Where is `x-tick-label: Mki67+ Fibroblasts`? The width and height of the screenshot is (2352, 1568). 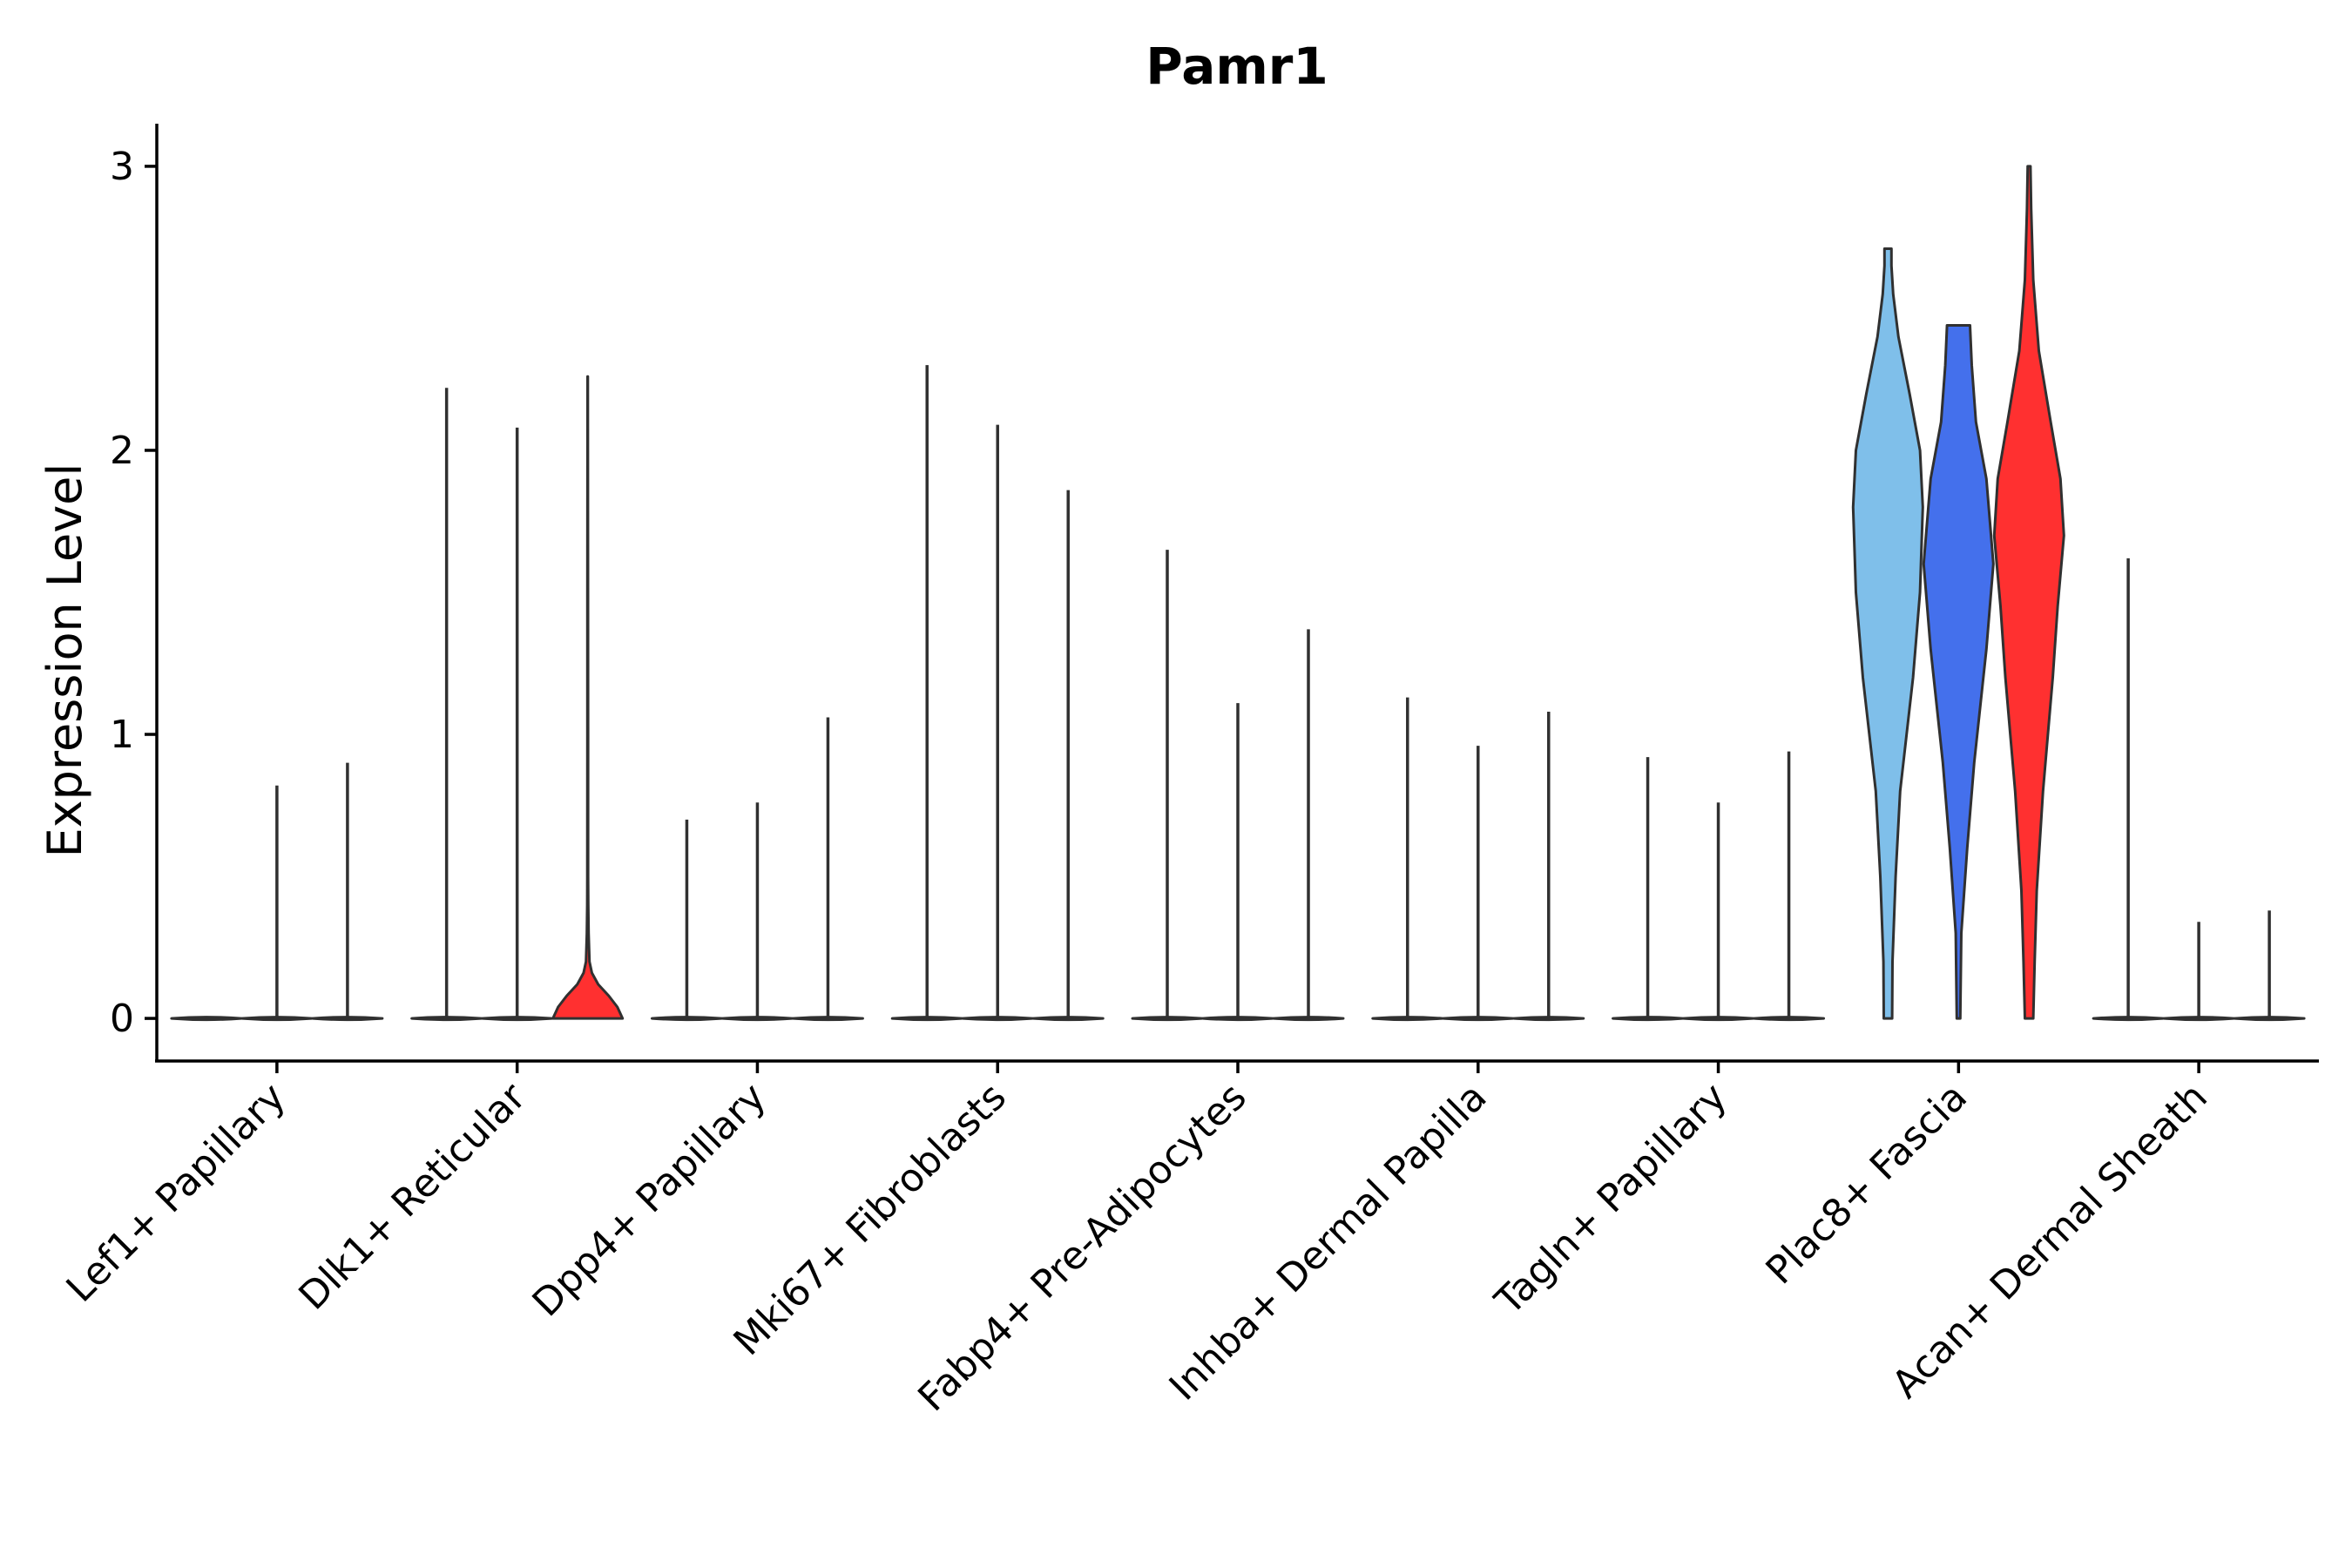
x-tick-label: Mki67+ Fibroblasts is located at coordinates (870, 1219).